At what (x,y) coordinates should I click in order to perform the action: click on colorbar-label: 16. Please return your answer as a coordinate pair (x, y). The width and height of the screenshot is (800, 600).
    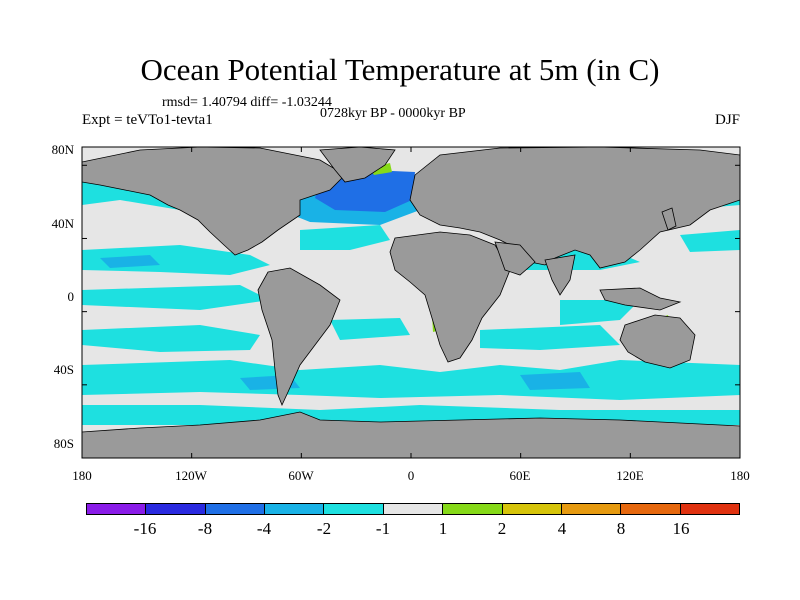
    Looking at the image, I should click on (681, 528).